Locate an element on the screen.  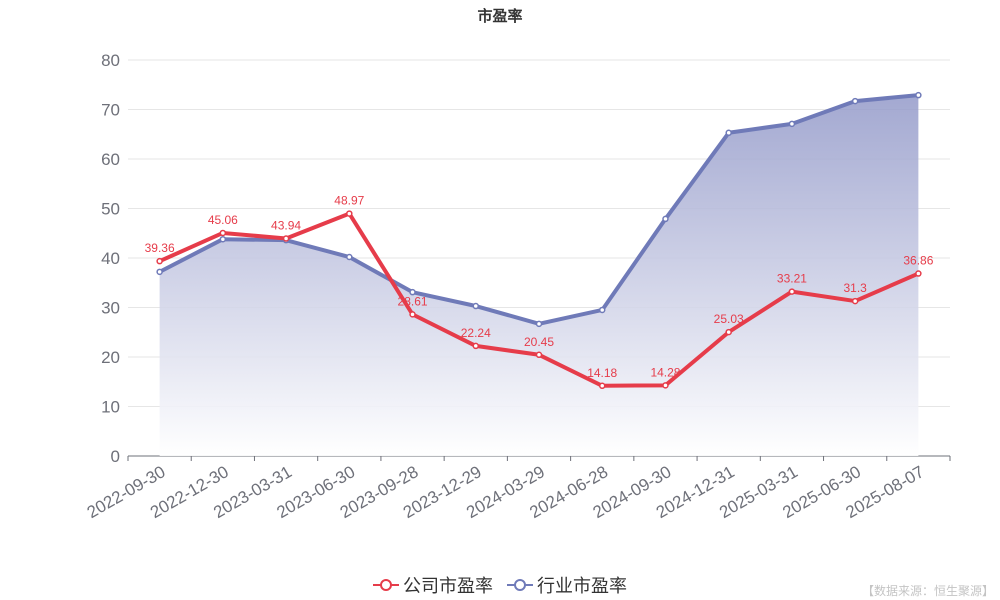
data-label: 14.28 is located at coordinates (665, 372).